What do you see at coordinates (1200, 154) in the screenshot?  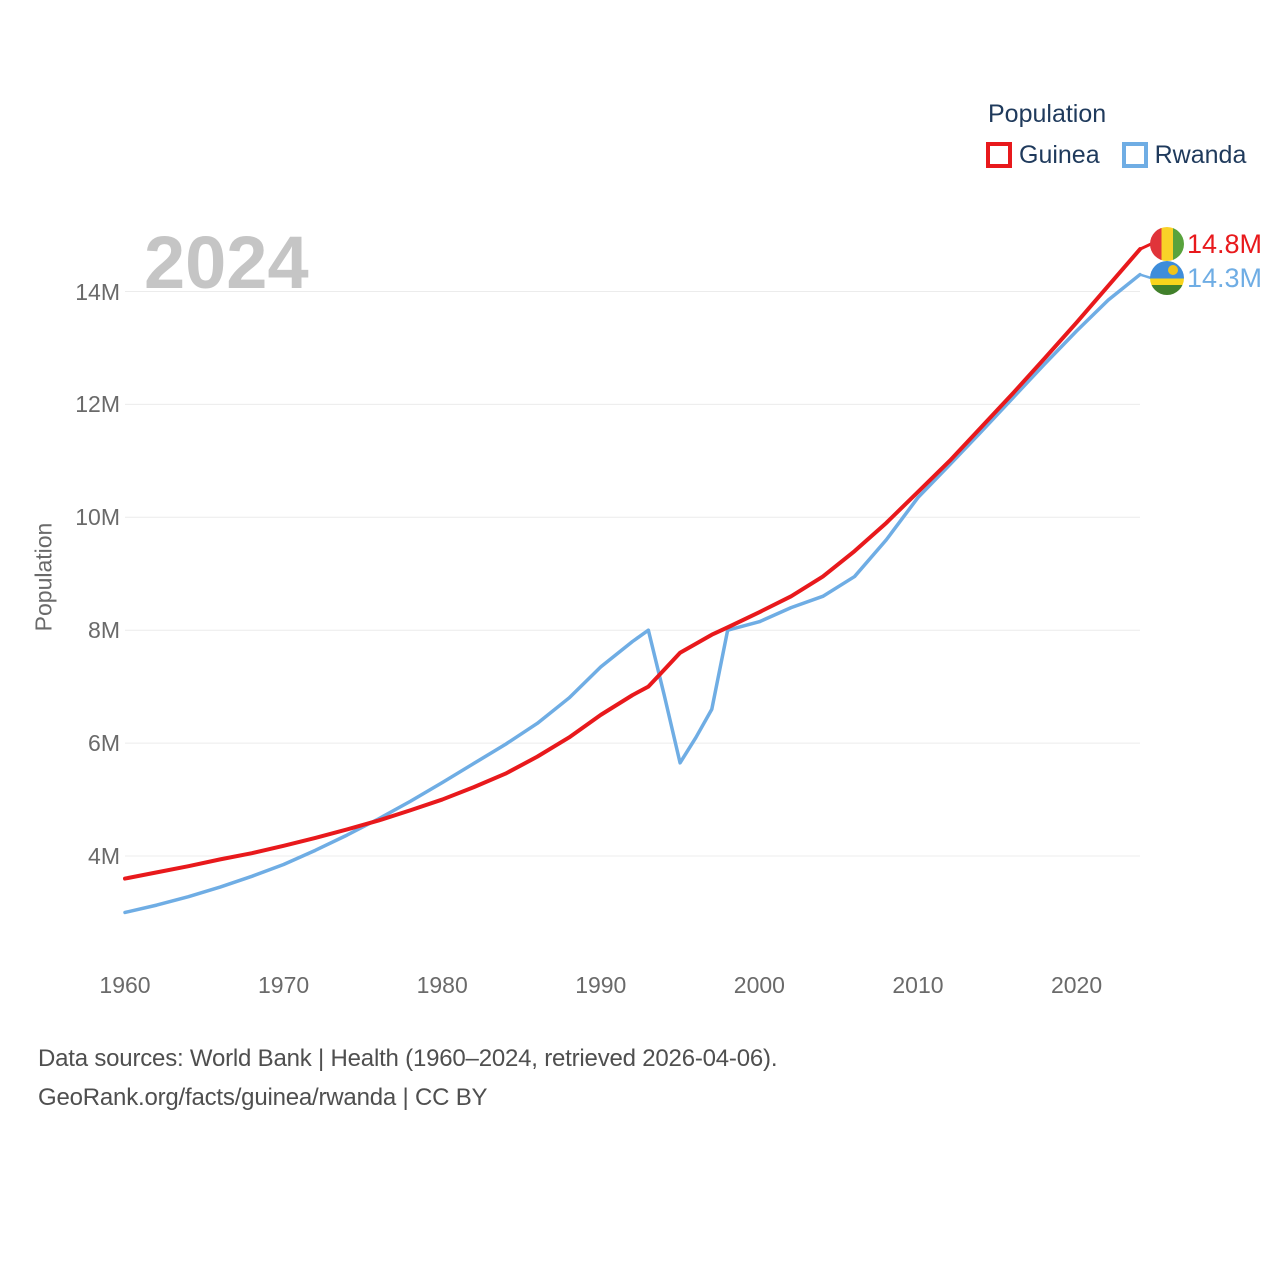 I see `legend-label-rwanda: Rwanda` at bounding box center [1200, 154].